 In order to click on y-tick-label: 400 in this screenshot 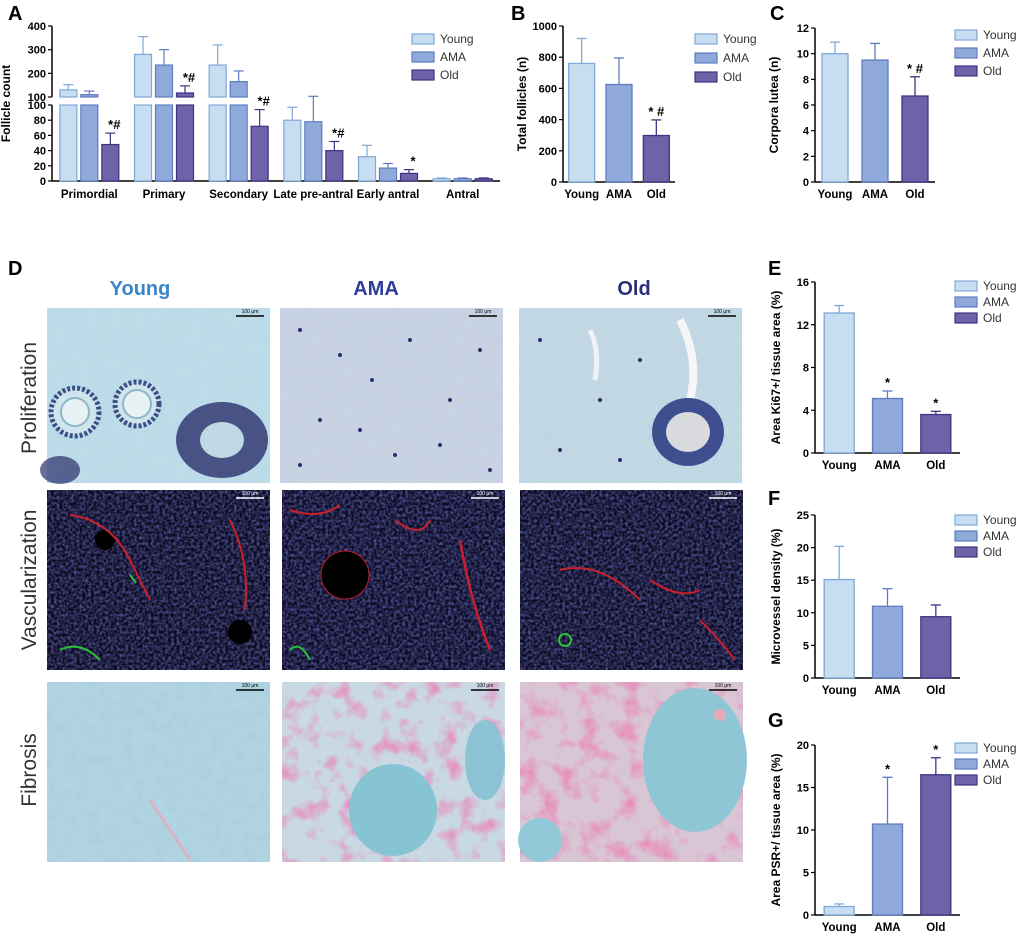, I will do `click(548, 121)`.